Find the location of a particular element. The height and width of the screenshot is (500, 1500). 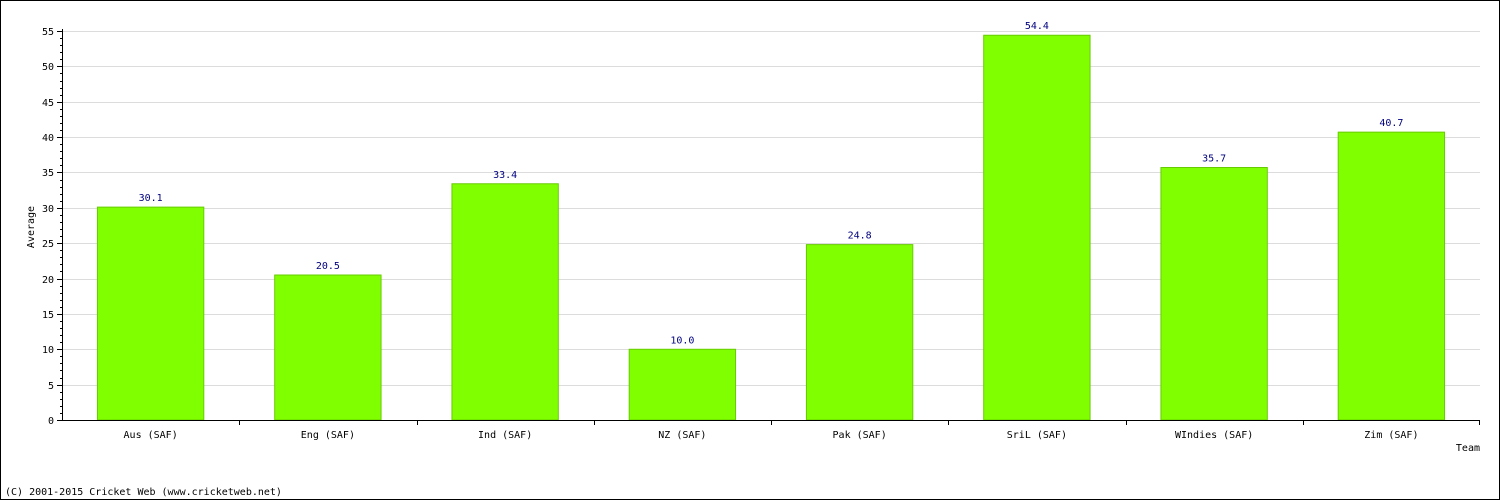

x-tick-label: Eng (SAF) is located at coordinates (328, 435).